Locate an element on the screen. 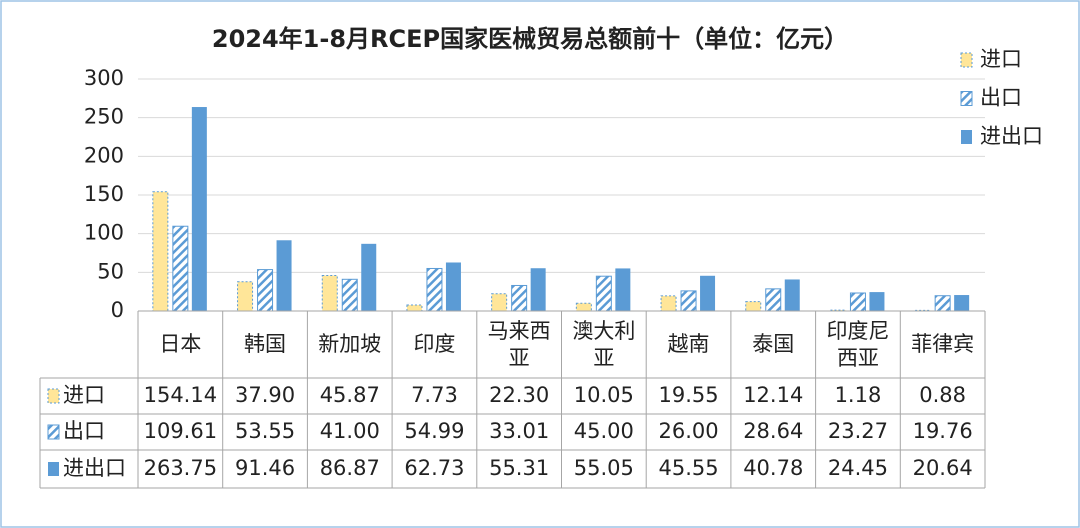  table-cell: 55.05 is located at coordinates (604, 468).